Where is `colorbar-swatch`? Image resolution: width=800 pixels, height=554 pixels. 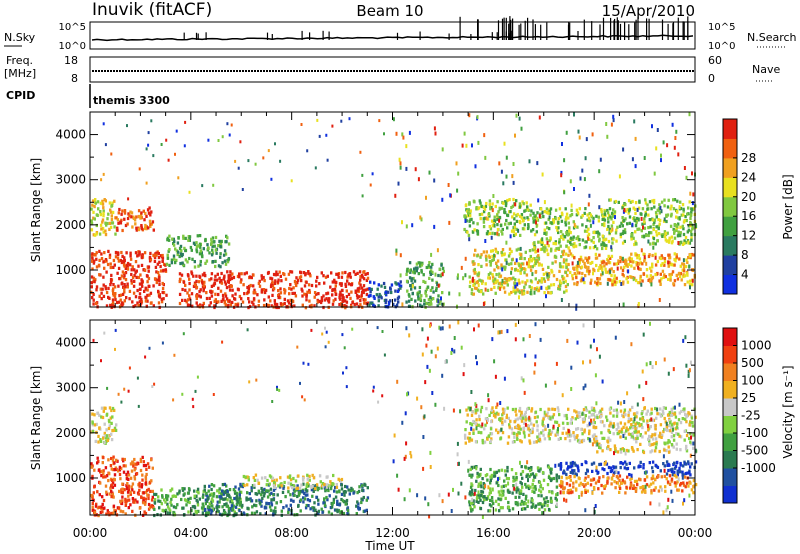 colorbar-swatch is located at coordinates (730, 187).